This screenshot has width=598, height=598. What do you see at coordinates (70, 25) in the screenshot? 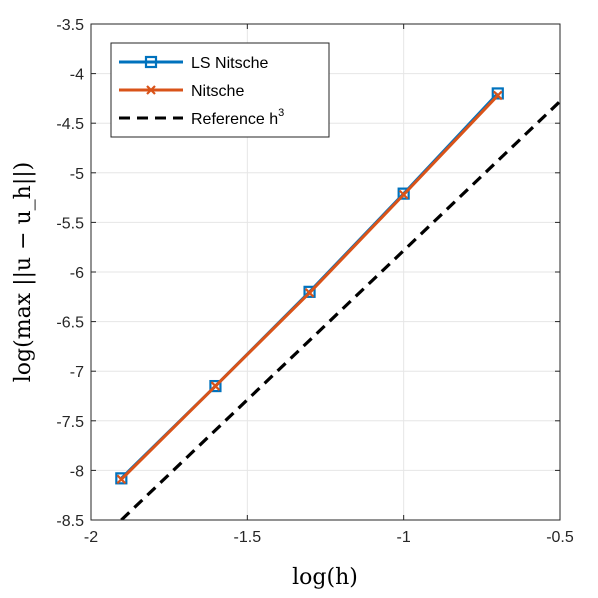
I see `y-tick-label: -3.5` at bounding box center [70, 25].